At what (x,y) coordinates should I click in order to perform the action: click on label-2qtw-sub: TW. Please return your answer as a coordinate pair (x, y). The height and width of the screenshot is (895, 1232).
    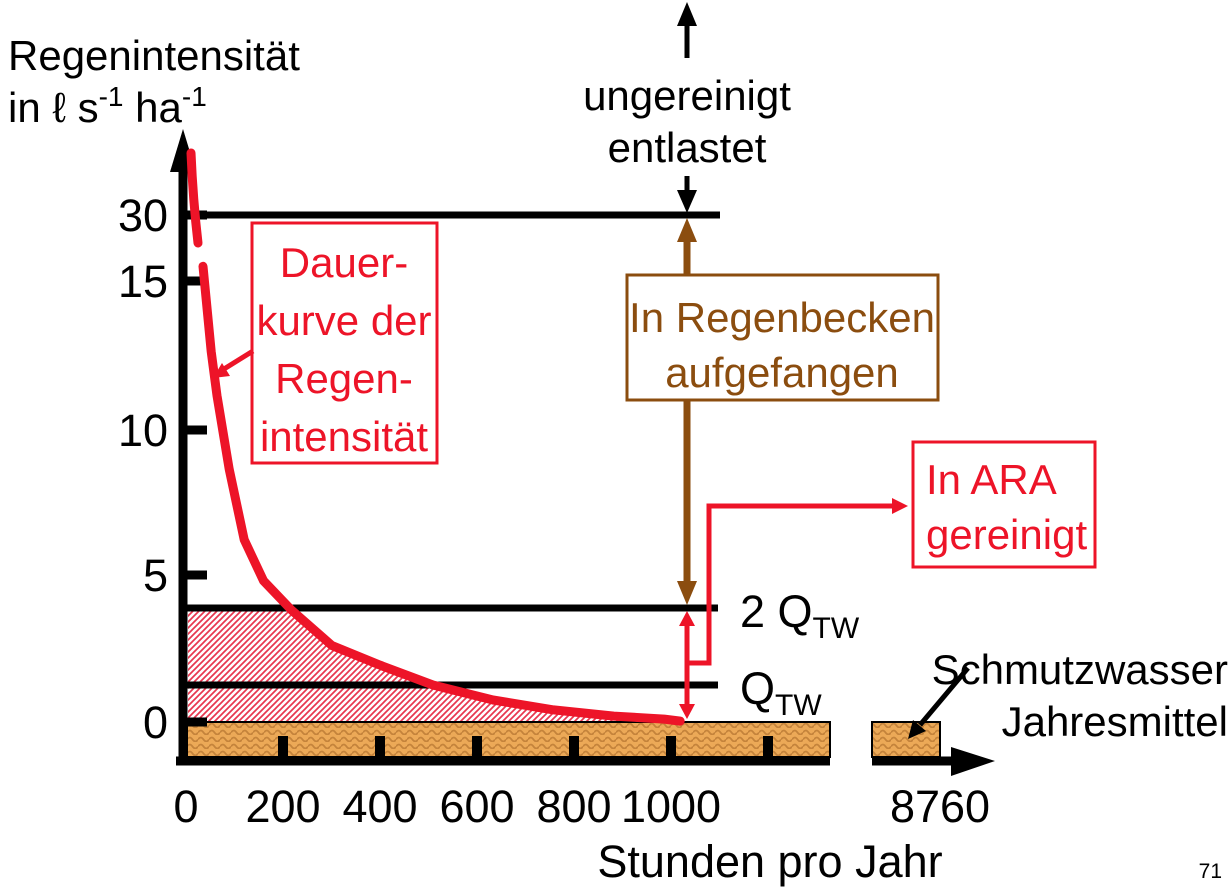
    Looking at the image, I should click on (836, 628).